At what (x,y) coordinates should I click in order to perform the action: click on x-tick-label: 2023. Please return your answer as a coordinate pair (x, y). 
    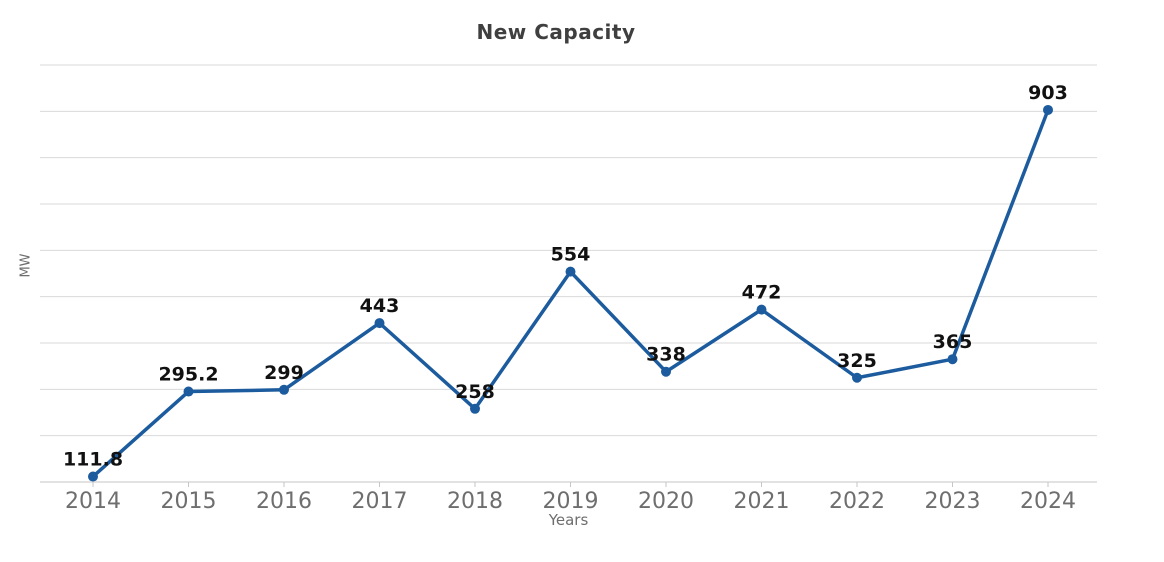
    Looking at the image, I should click on (953, 501).